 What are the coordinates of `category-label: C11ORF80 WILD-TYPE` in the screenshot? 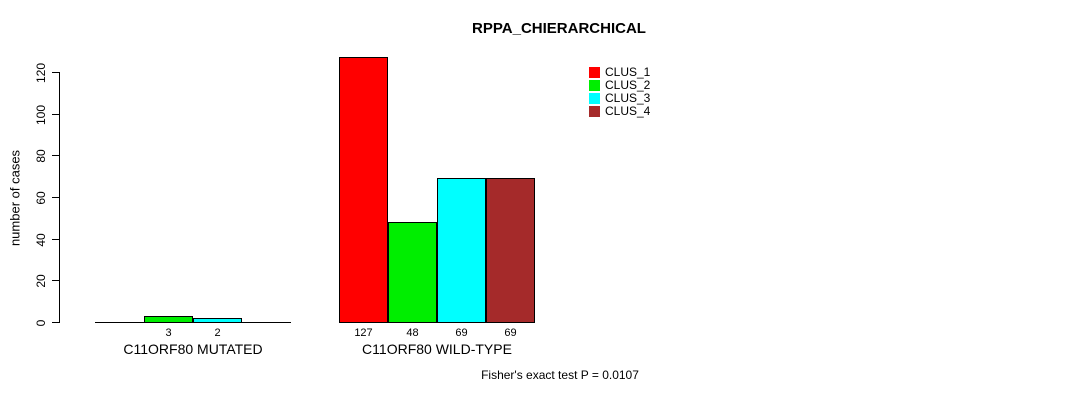 It's located at (437, 349).